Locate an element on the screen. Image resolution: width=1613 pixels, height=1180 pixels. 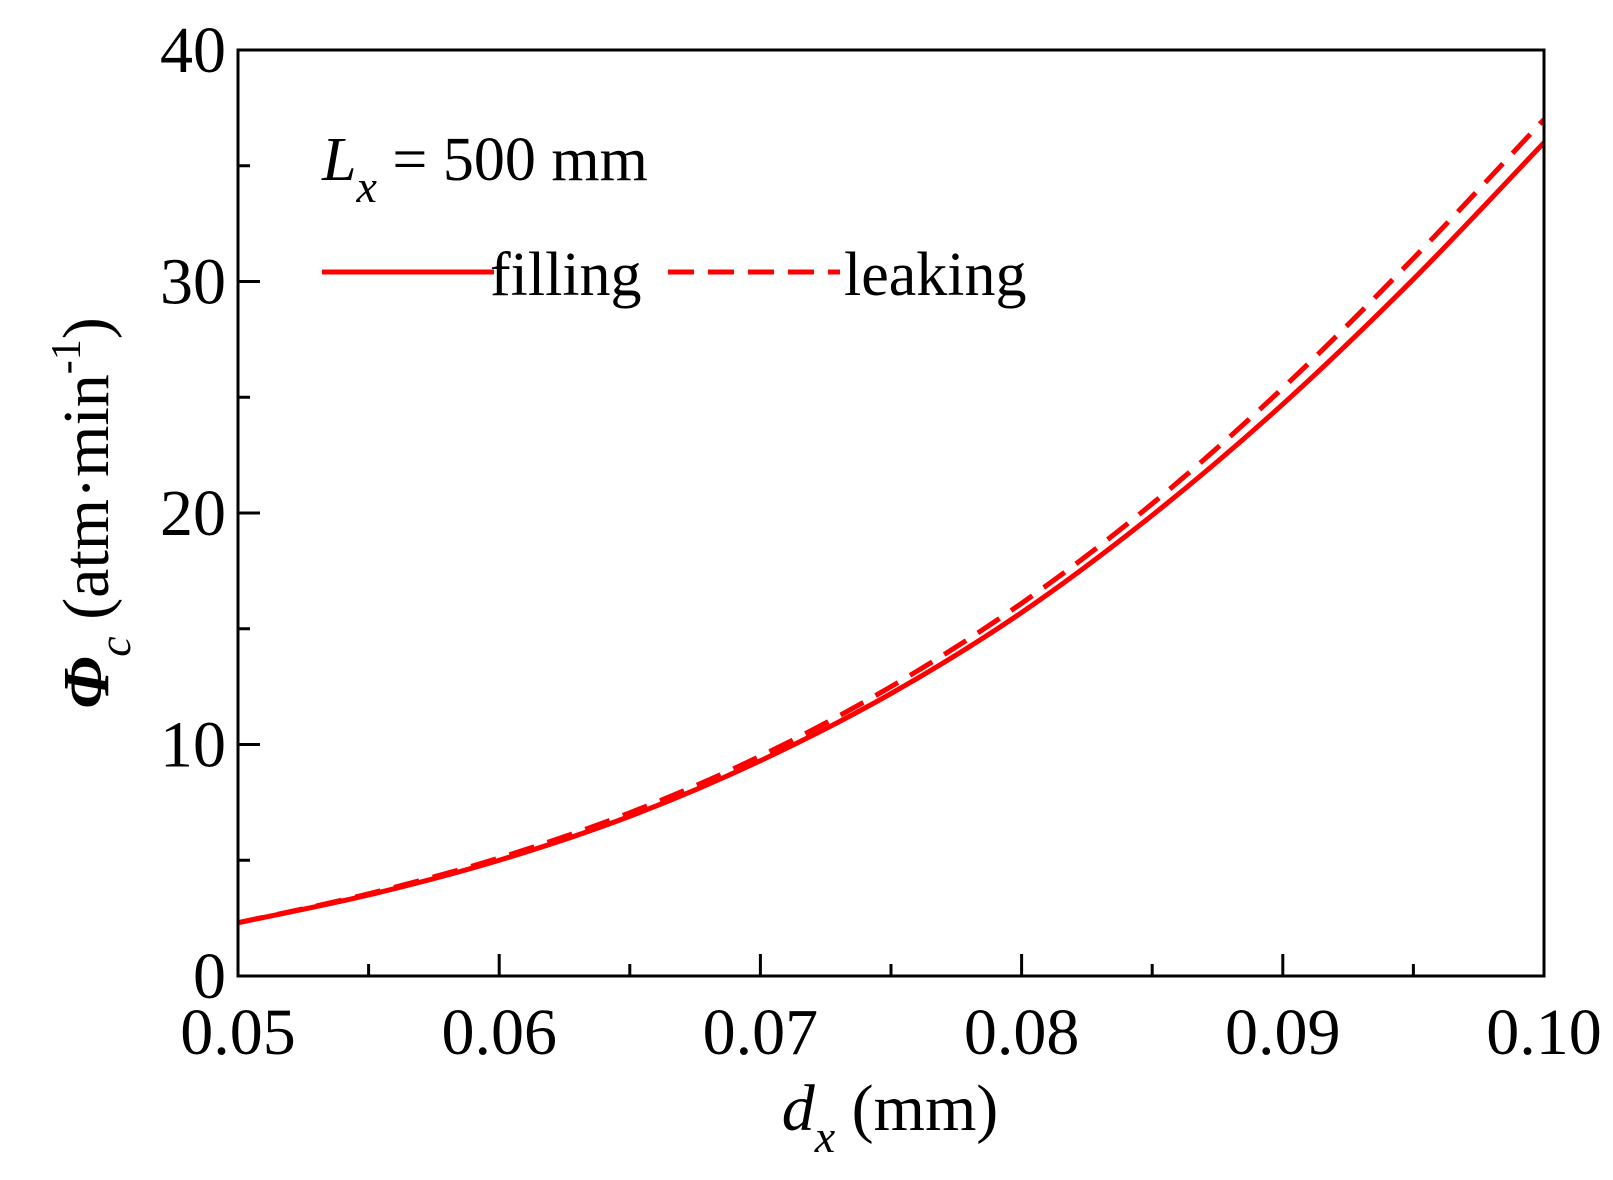
x-tick-label-4: 0.09 is located at coordinates (1283, 1032).